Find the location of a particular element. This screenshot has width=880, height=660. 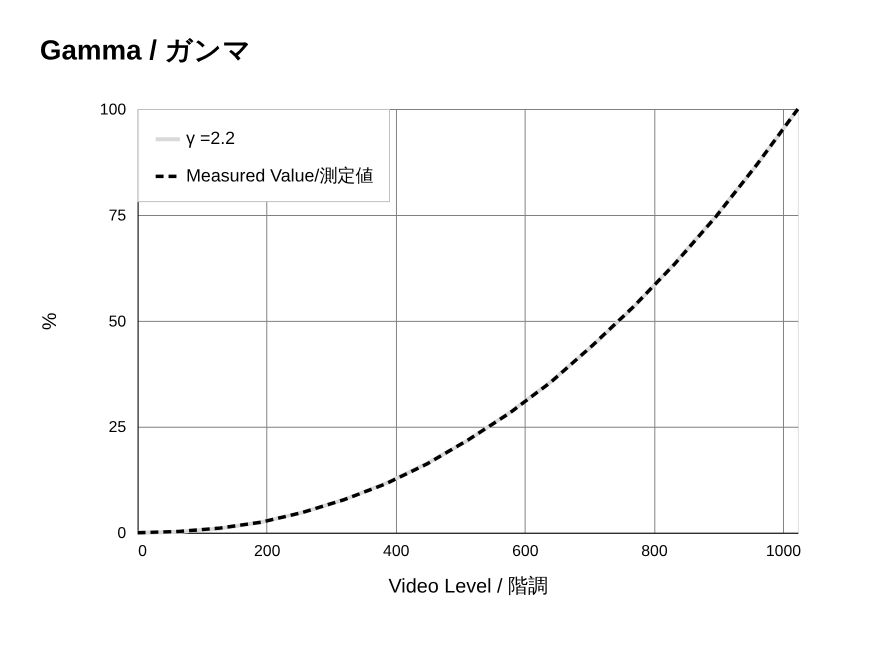

y-tick-label: 100 is located at coordinates (113, 109).